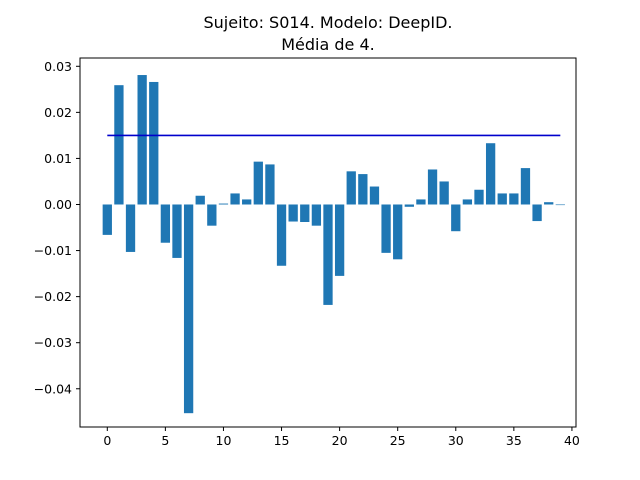 The image size is (640, 480). Describe the element at coordinates (53, 342) in the screenshot. I see `y-tick-label: −0.03` at that location.